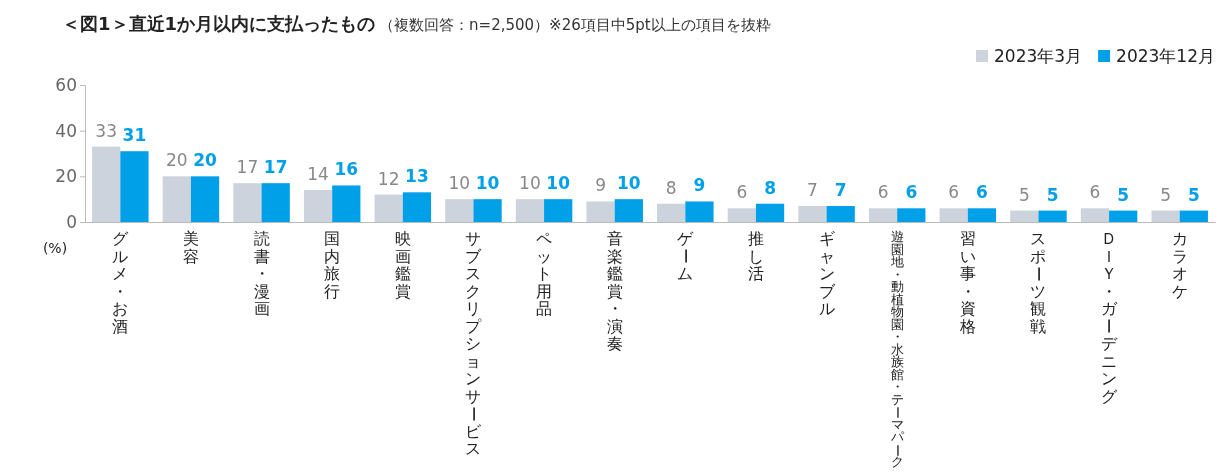 Image resolution: width=1230 pixels, height=474 pixels. Describe the element at coordinates (544, 274) in the screenshot. I see `x-tick-label: ペット用品` at that location.